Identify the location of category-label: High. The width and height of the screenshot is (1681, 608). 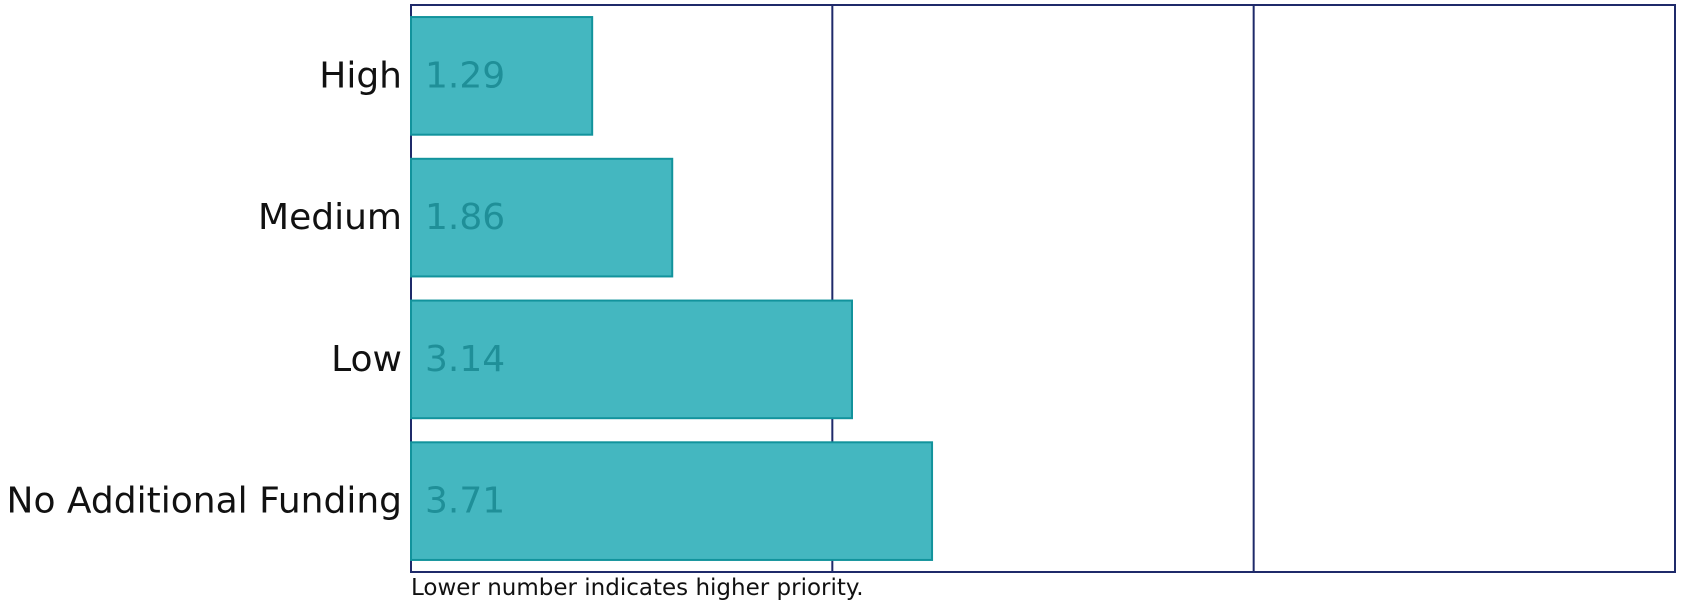
(360, 75).